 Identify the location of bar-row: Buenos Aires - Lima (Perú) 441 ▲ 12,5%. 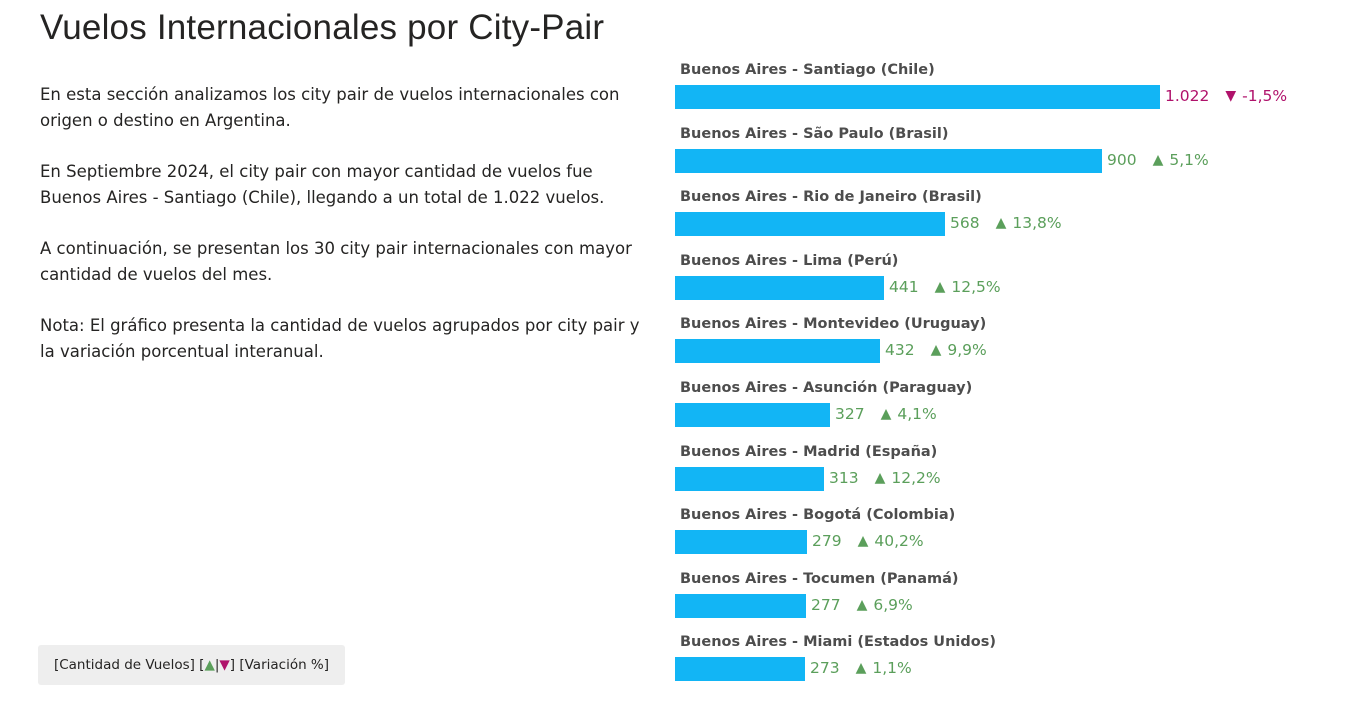
(1010, 281).